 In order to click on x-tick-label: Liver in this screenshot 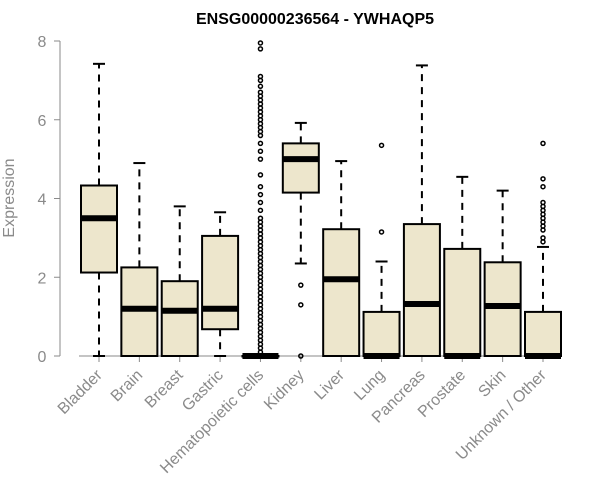, I will do `click(329, 384)`.